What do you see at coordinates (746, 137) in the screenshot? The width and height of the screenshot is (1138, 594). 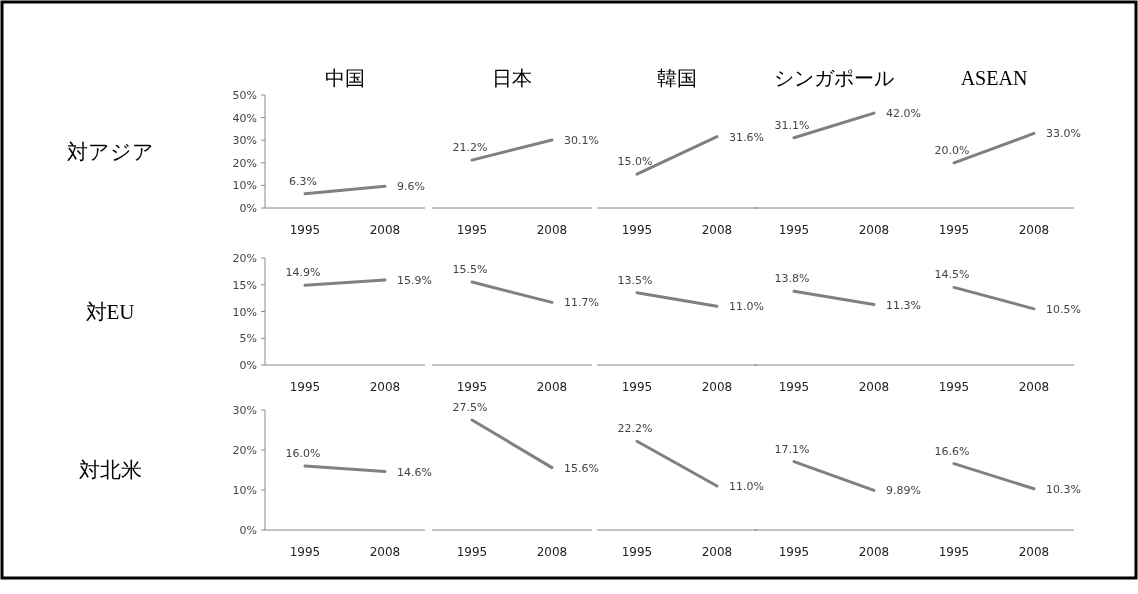 I see `data-label: 31.6%` at bounding box center [746, 137].